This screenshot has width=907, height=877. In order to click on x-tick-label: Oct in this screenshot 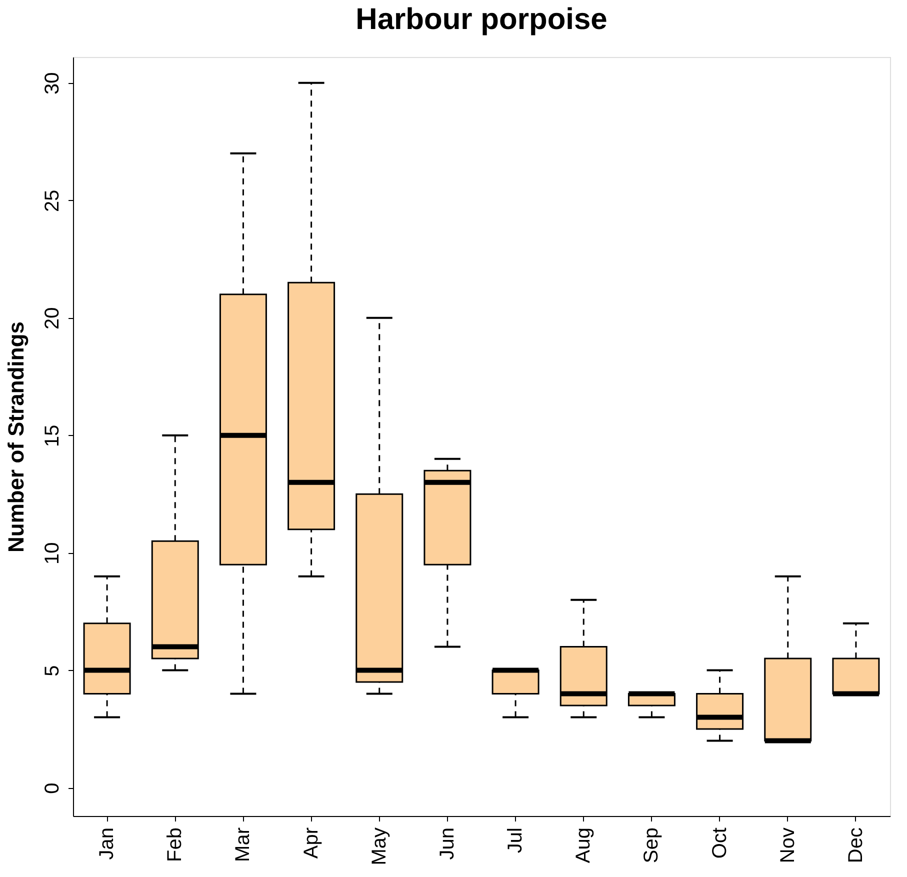, I will do `click(719, 843)`.